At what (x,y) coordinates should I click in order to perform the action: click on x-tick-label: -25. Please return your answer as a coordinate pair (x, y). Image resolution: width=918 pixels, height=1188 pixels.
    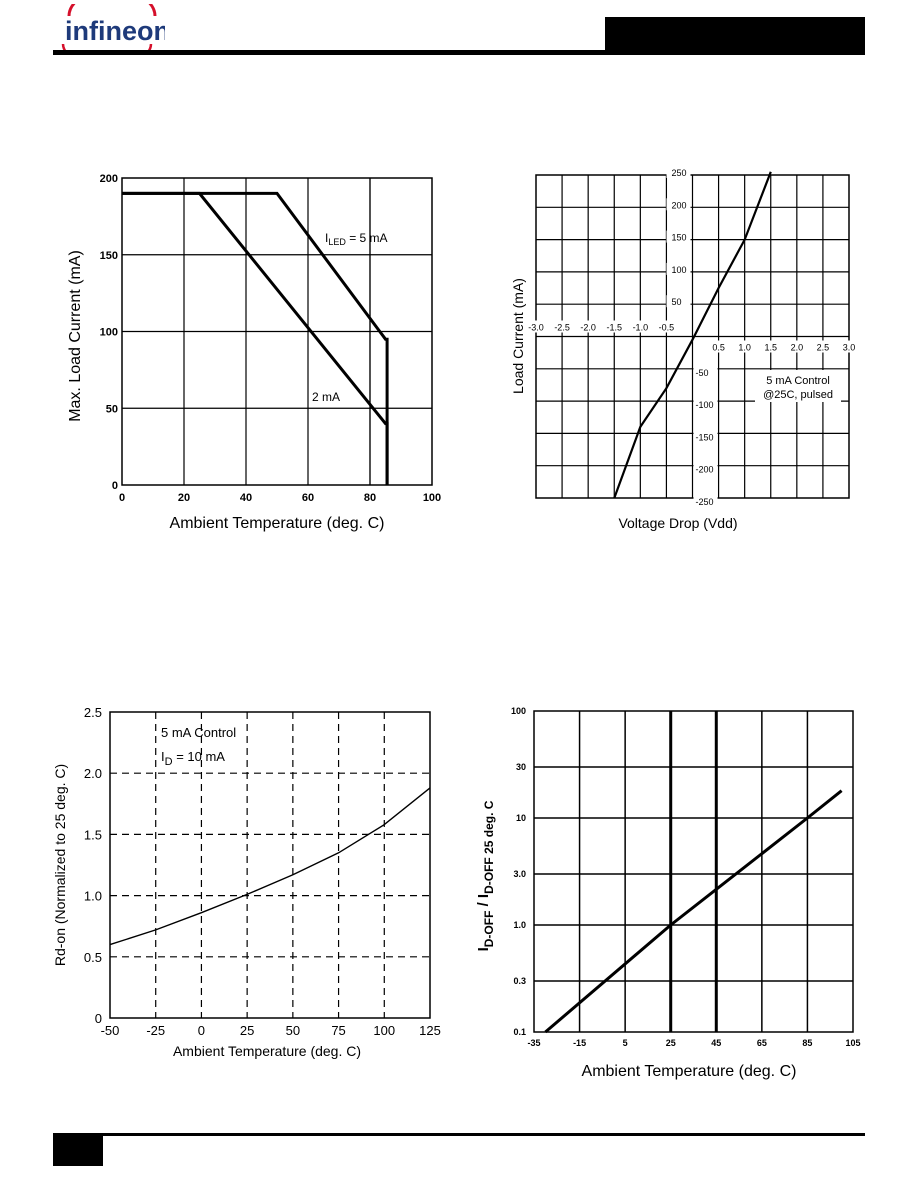
    Looking at the image, I should click on (155, 1030).